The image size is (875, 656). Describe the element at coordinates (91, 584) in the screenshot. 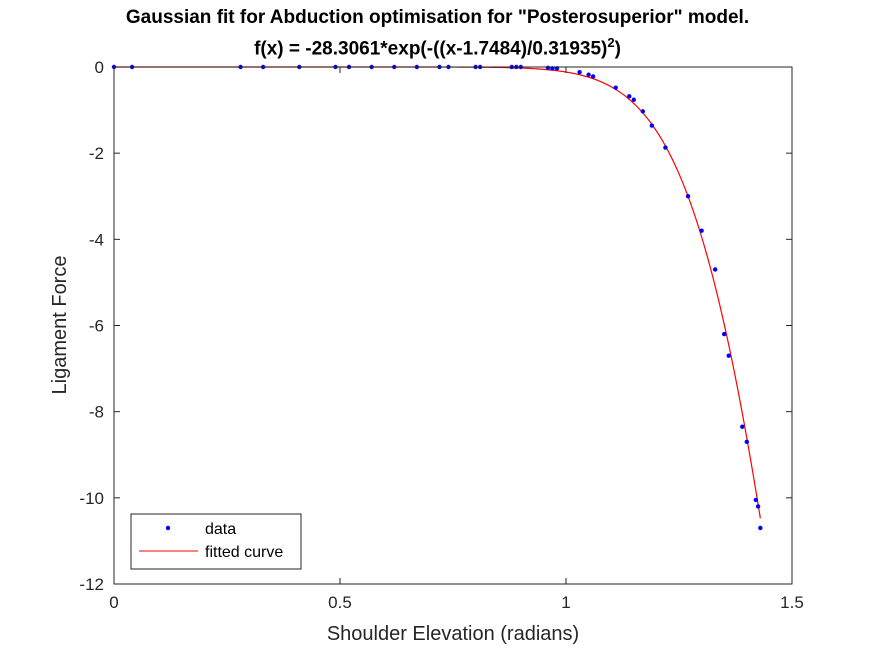

I see `y-tick-label: -12` at that location.